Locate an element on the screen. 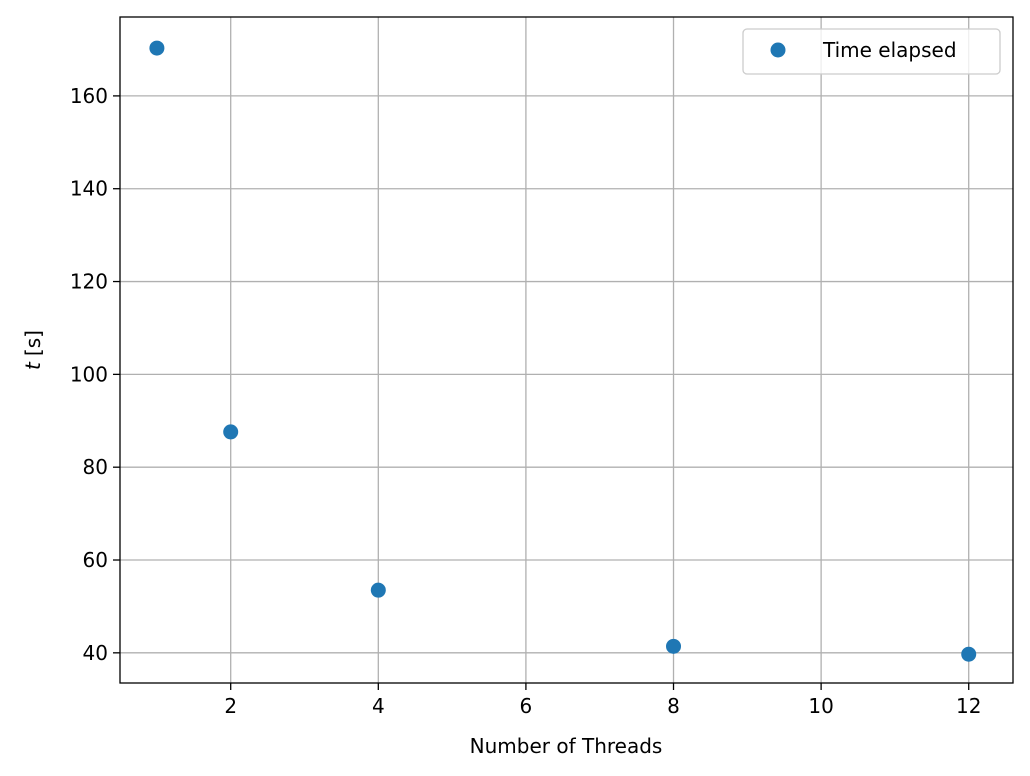 The image size is (1030, 776). y-tick-label: 120 is located at coordinates (89, 282).